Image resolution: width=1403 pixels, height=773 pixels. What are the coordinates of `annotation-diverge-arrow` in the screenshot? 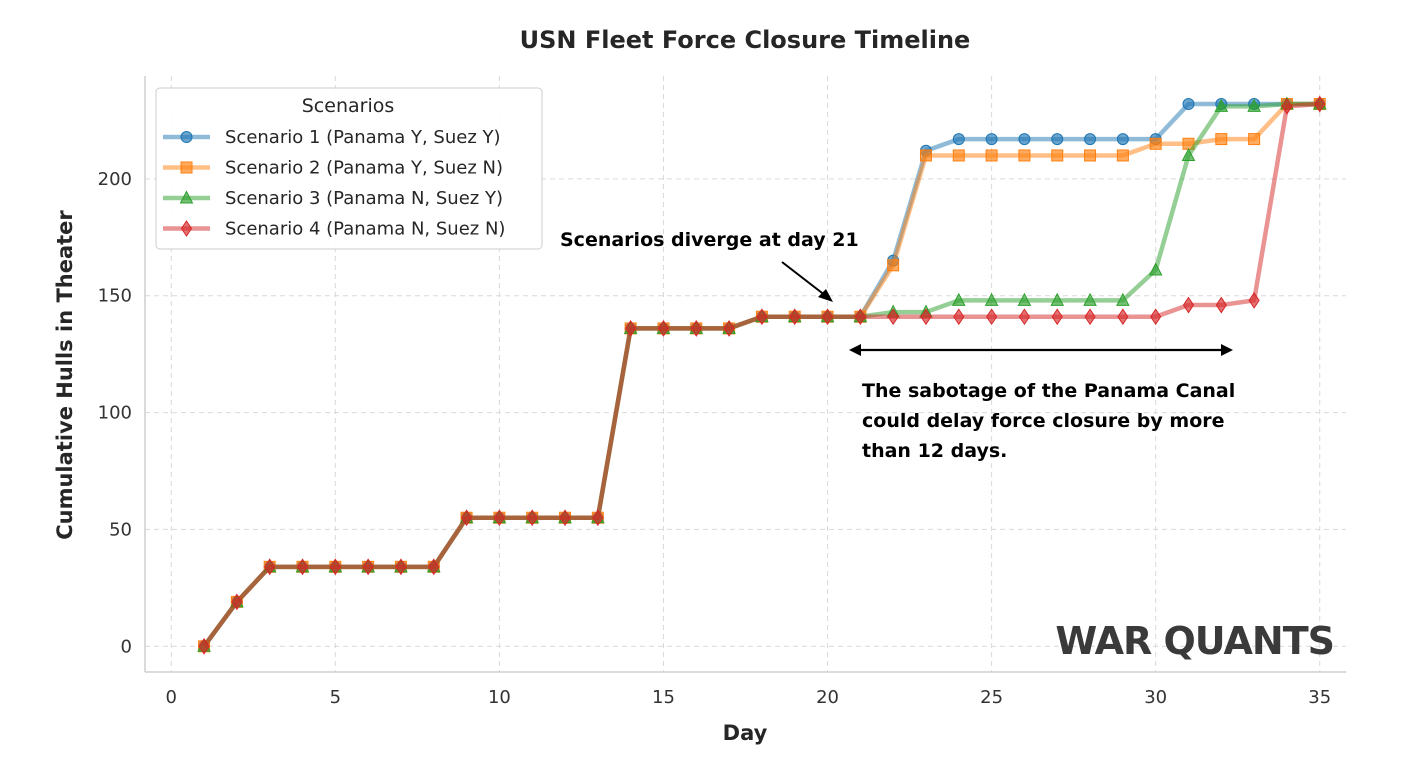 It's located at (807, 281).